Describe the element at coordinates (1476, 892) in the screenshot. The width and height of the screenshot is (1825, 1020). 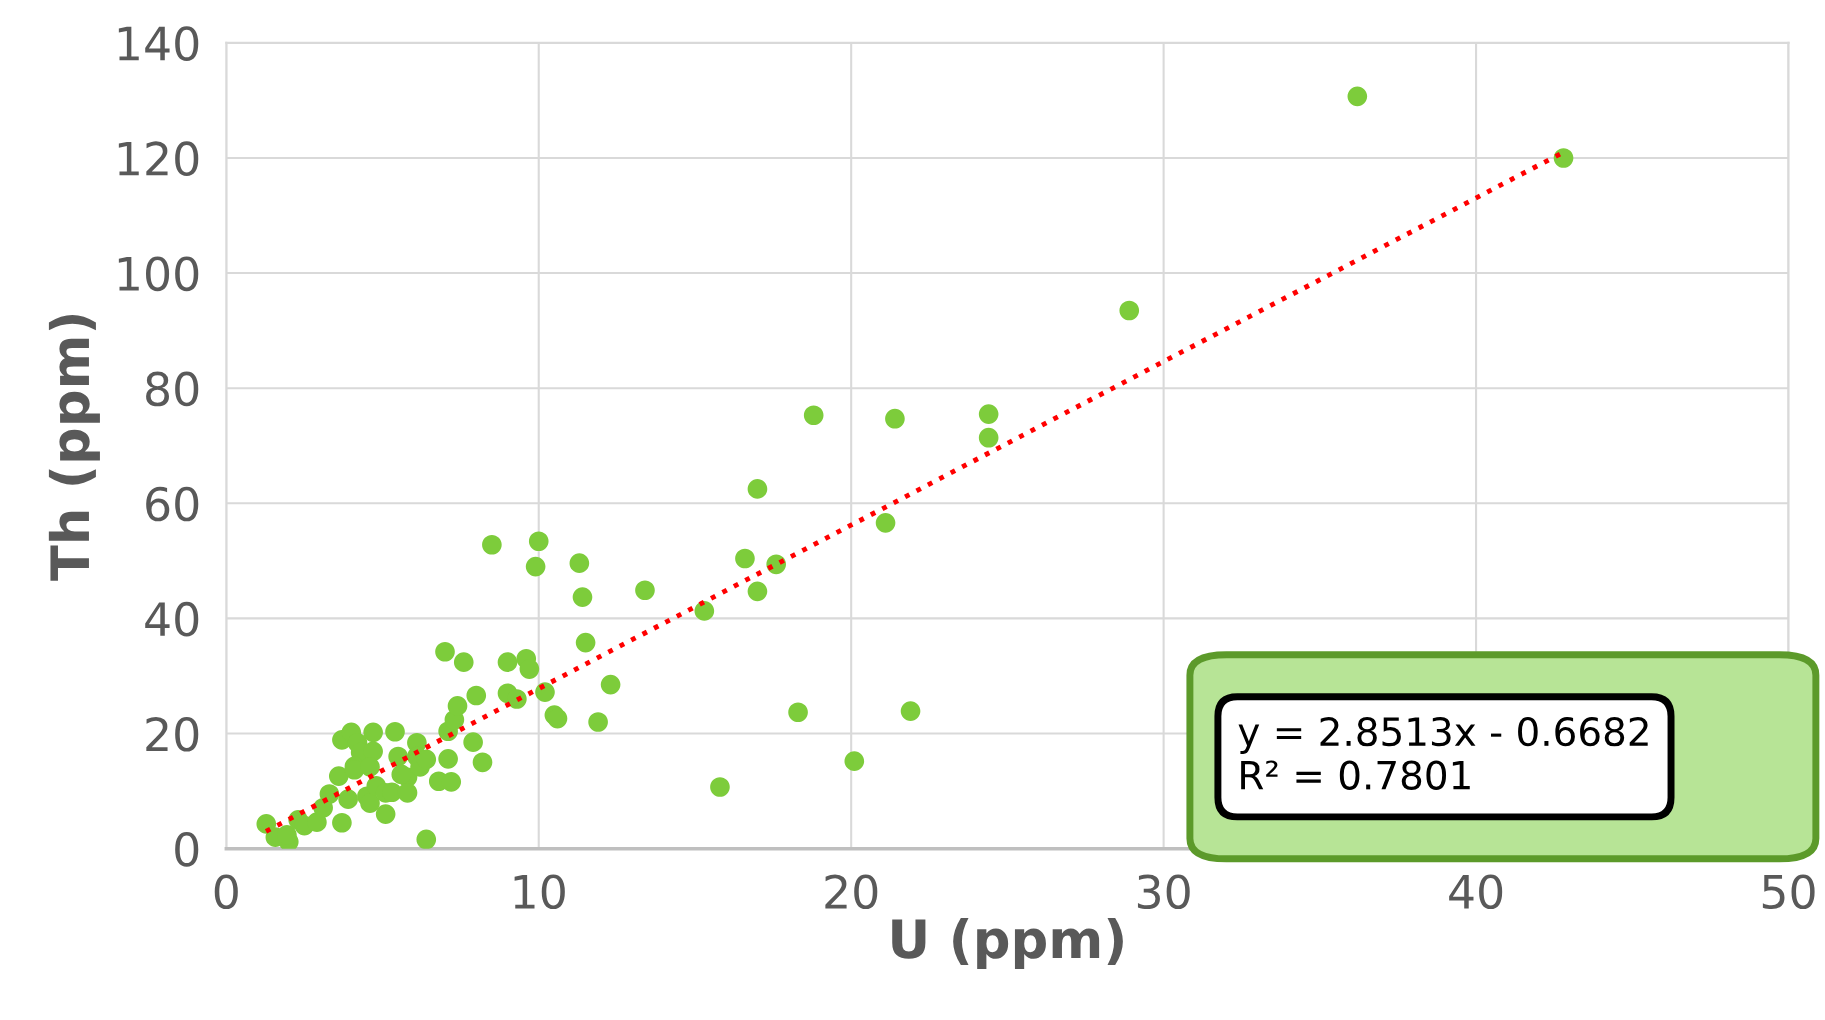
I see `x-tick-label: 40` at that location.